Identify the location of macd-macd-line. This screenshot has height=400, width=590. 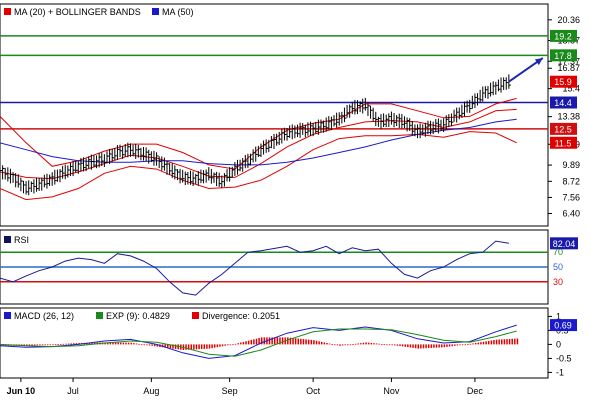
(258, 341).